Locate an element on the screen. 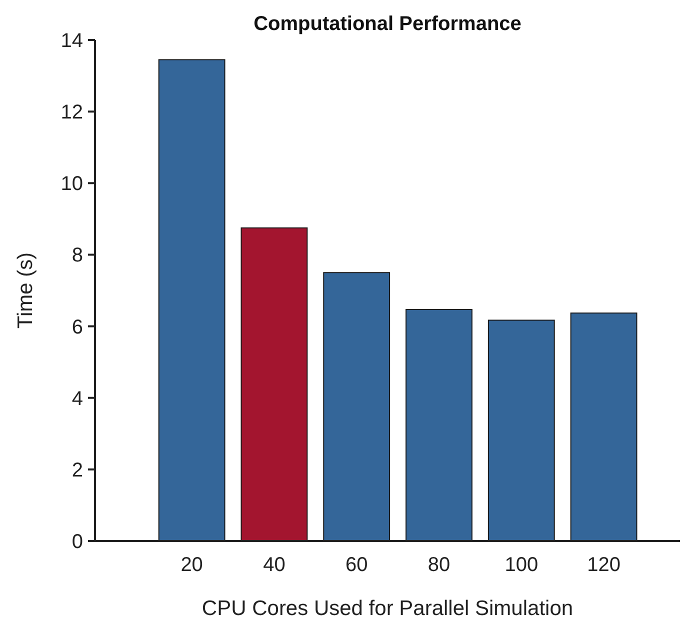 This screenshot has width=697, height=625. y-axis-title: Time (s) is located at coordinates (25, 290).